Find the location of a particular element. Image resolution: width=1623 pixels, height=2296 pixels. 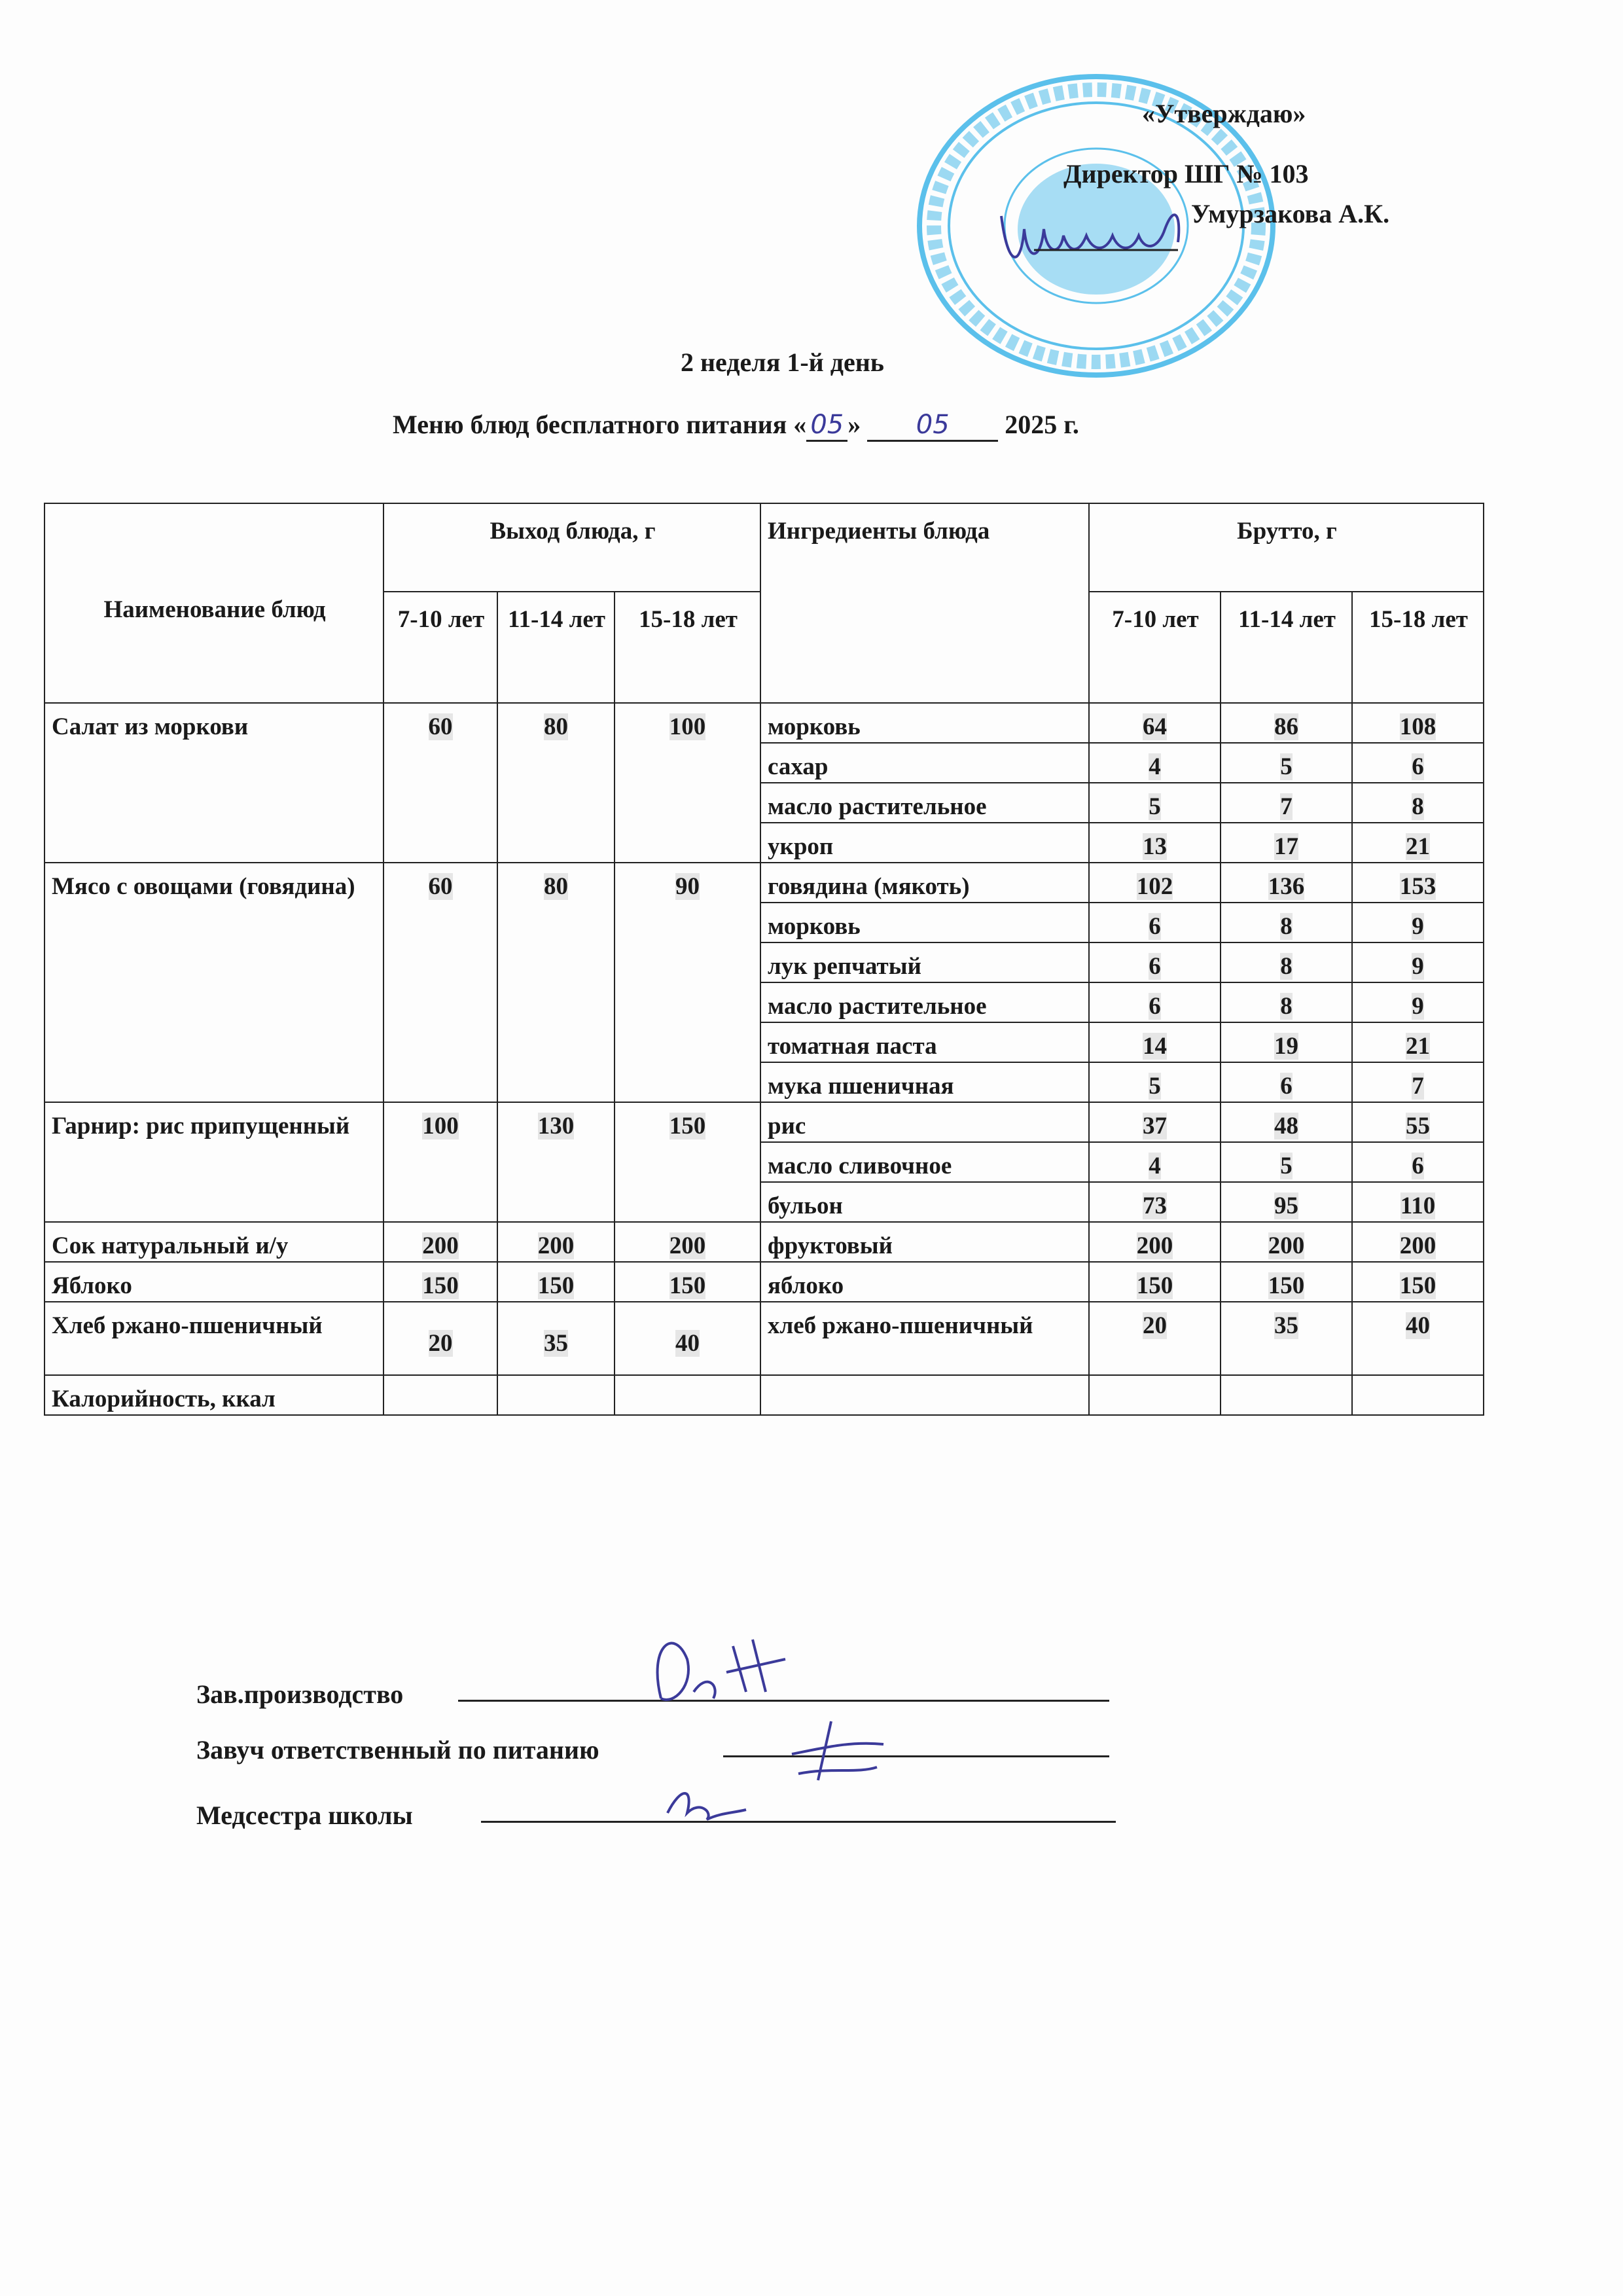

ingredient-brutto-value: 8 is located at coordinates (1286, 966).